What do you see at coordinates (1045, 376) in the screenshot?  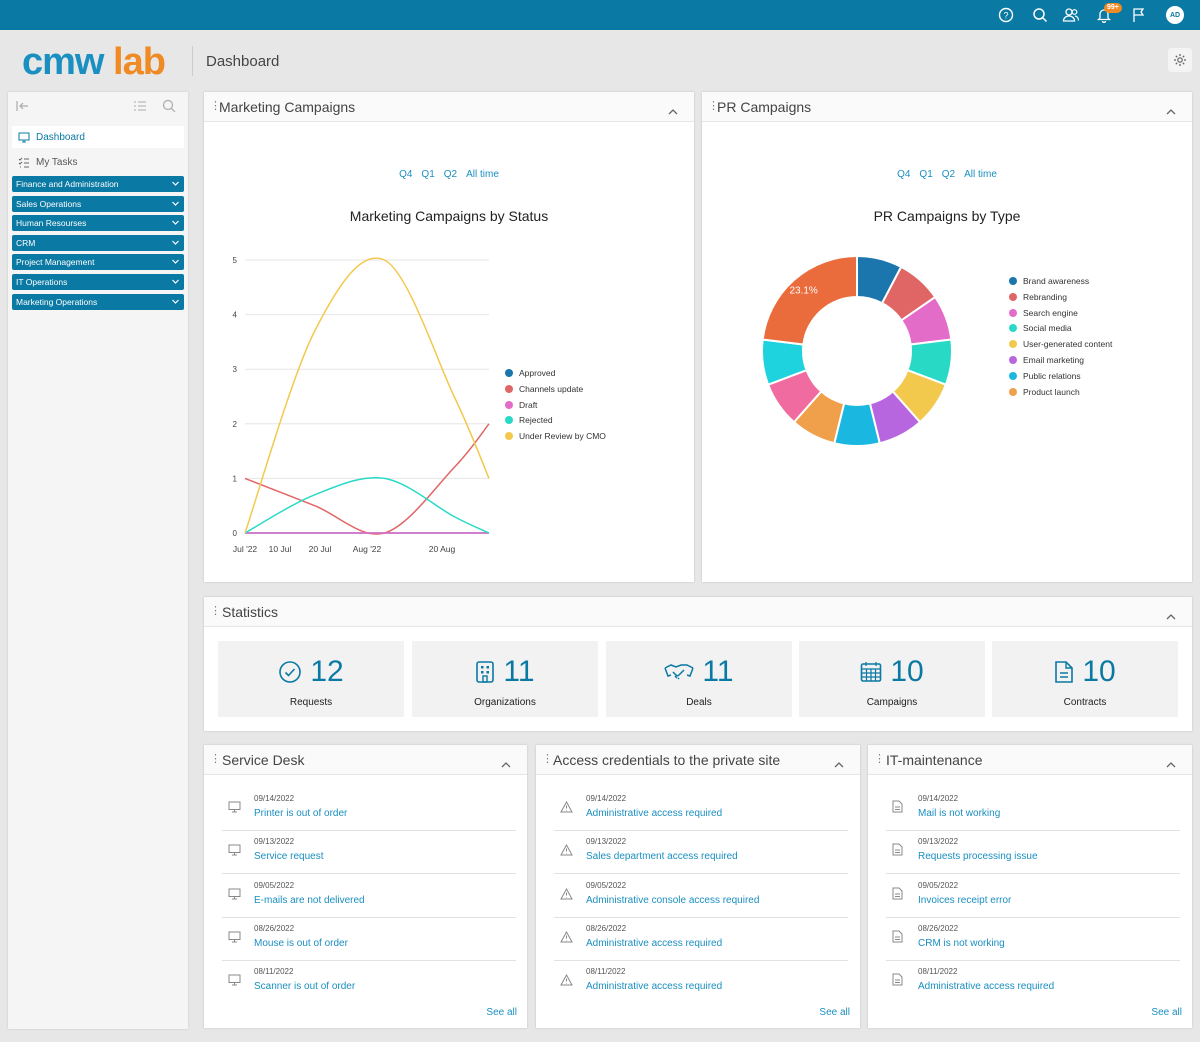 I see `legend-item: Public relations` at bounding box center [1045, 376].